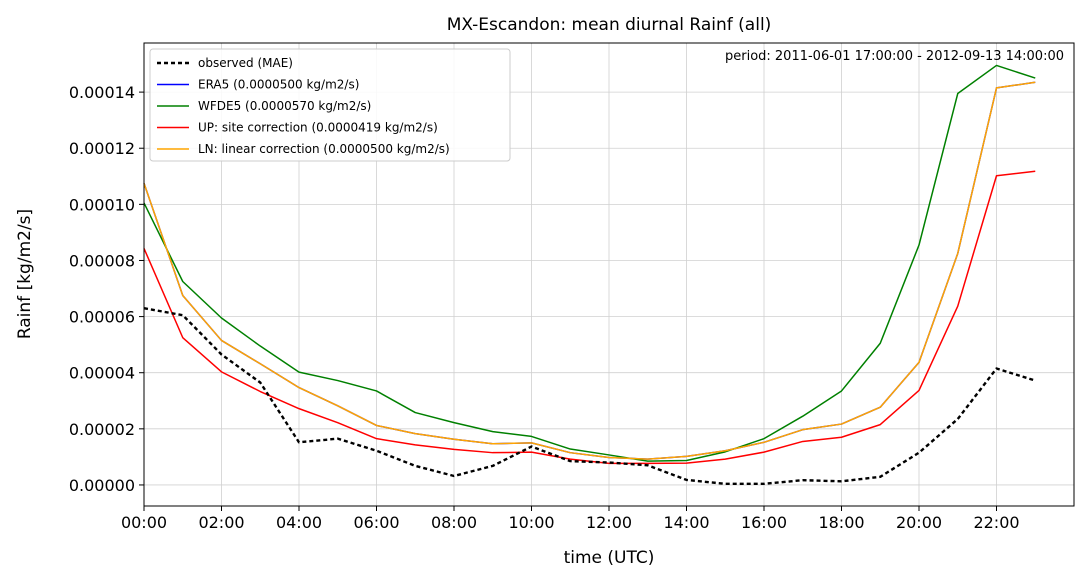  I want to click on x-tick-label: 02:00, so click(221, 522).